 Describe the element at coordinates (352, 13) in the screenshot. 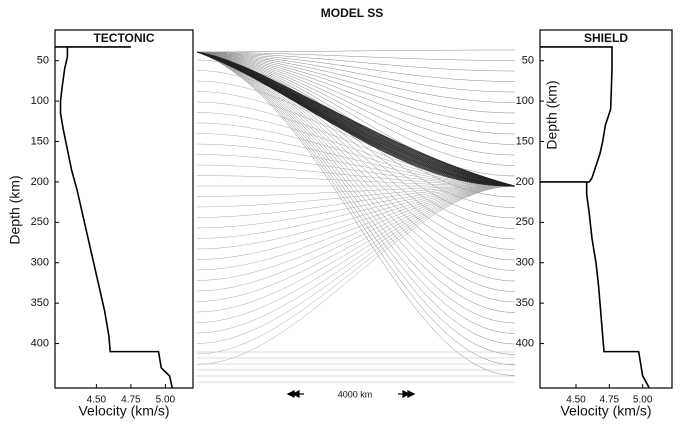

I see `figure-title: MODEL SS` at that location.